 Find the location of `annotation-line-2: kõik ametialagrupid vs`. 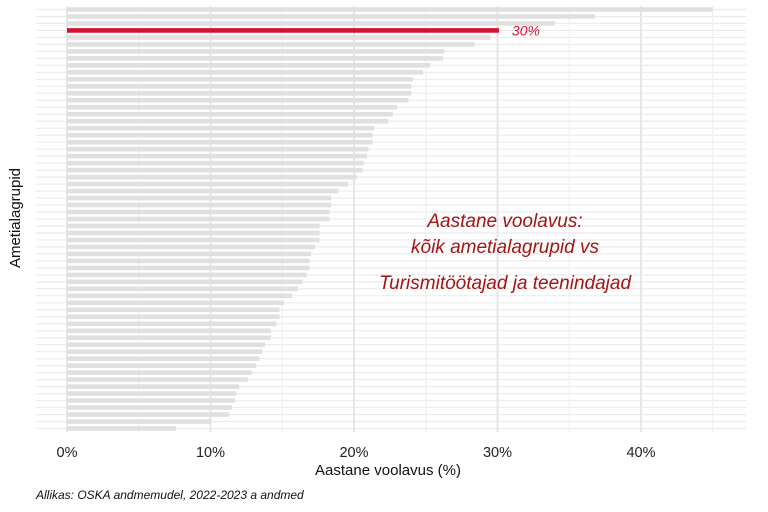

annotation-line-2: kõik ametialagrupid vs is located at coordinates (505, 247).